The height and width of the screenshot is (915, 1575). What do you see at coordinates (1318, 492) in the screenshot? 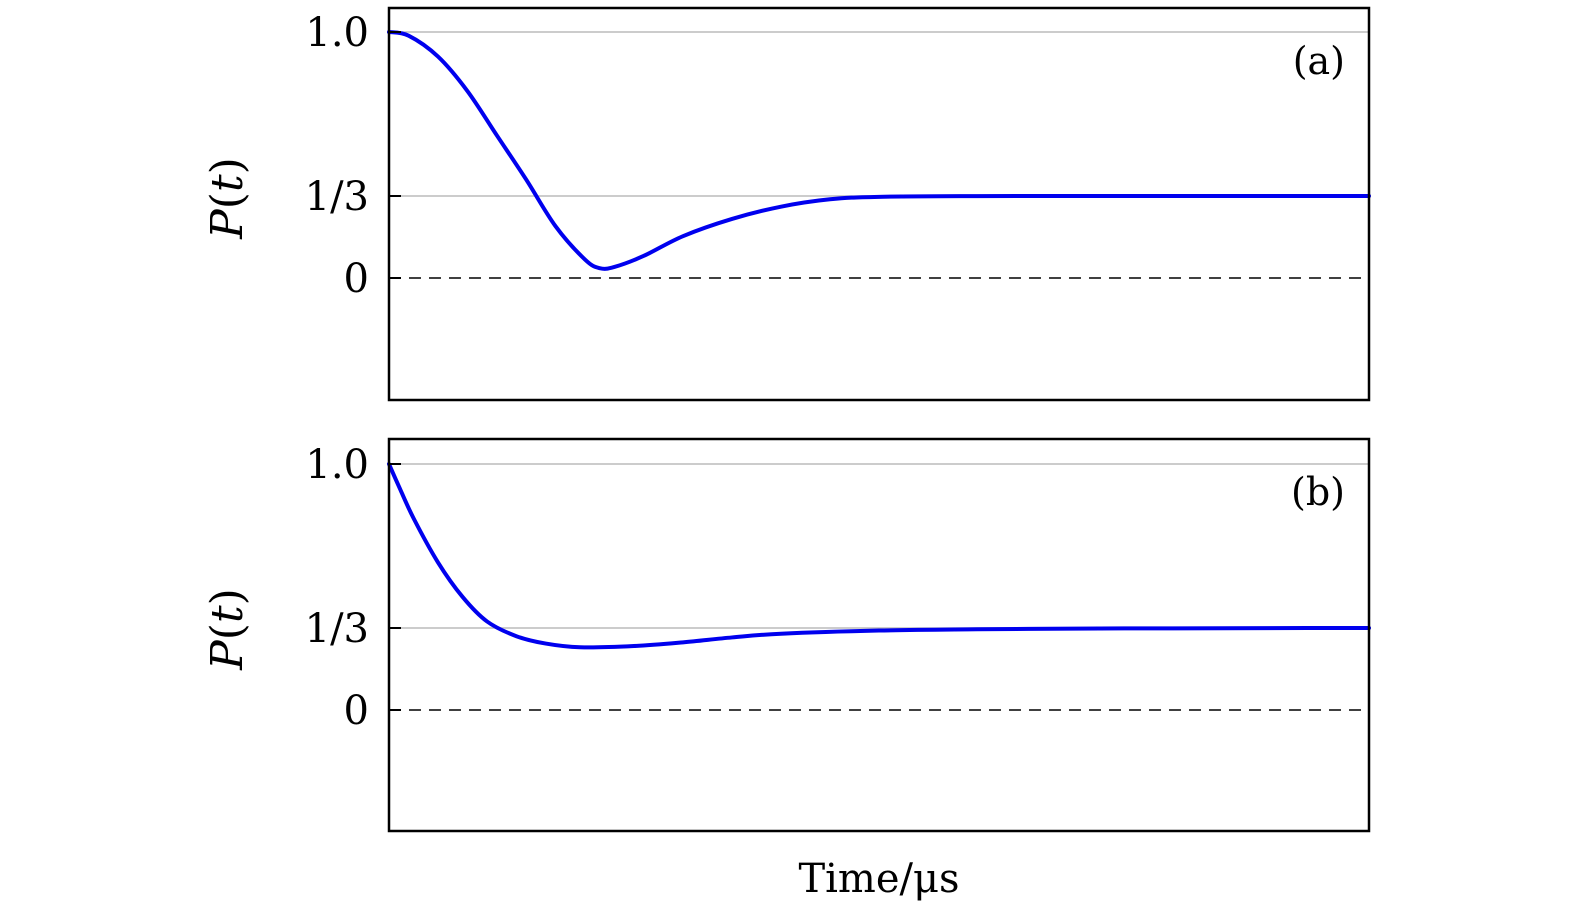
I see `panel-label: (b)` at bounding box center [1318, 492].